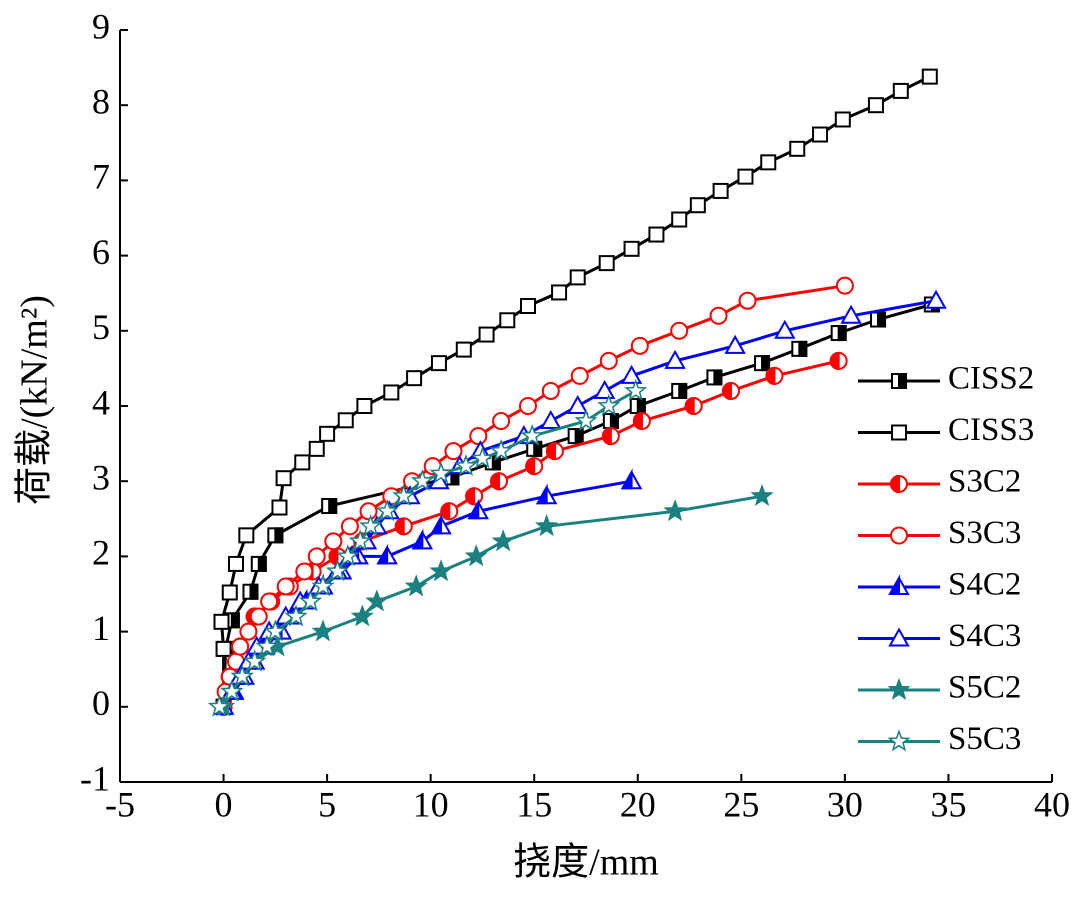  What do you see at coordinates (101, 553) in the screenshot?
I see `y-tick-label: 2` at bounding box center [101, 553].